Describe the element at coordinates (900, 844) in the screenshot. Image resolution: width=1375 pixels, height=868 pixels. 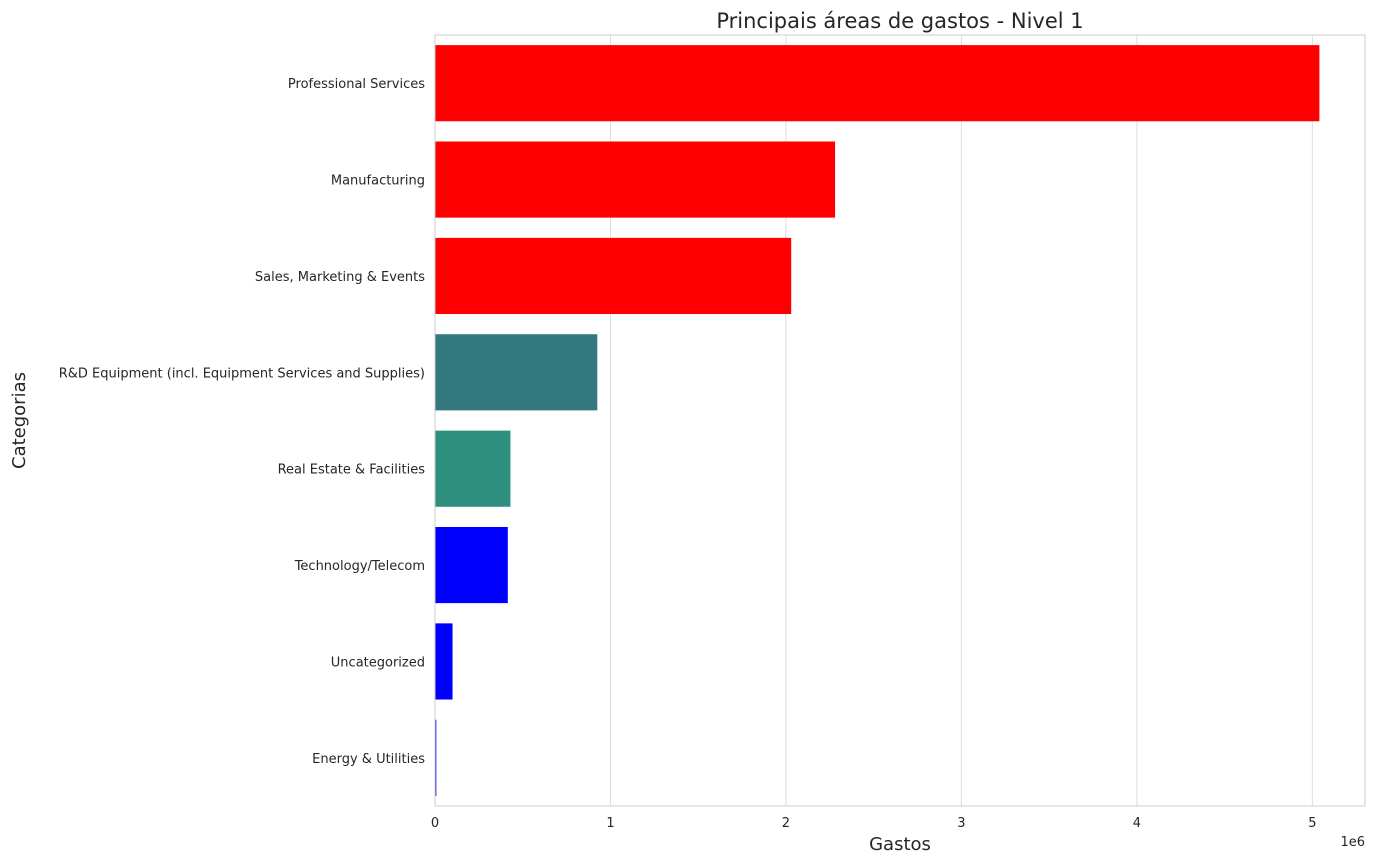
I see `x-axis-title: Gastos` at that location.